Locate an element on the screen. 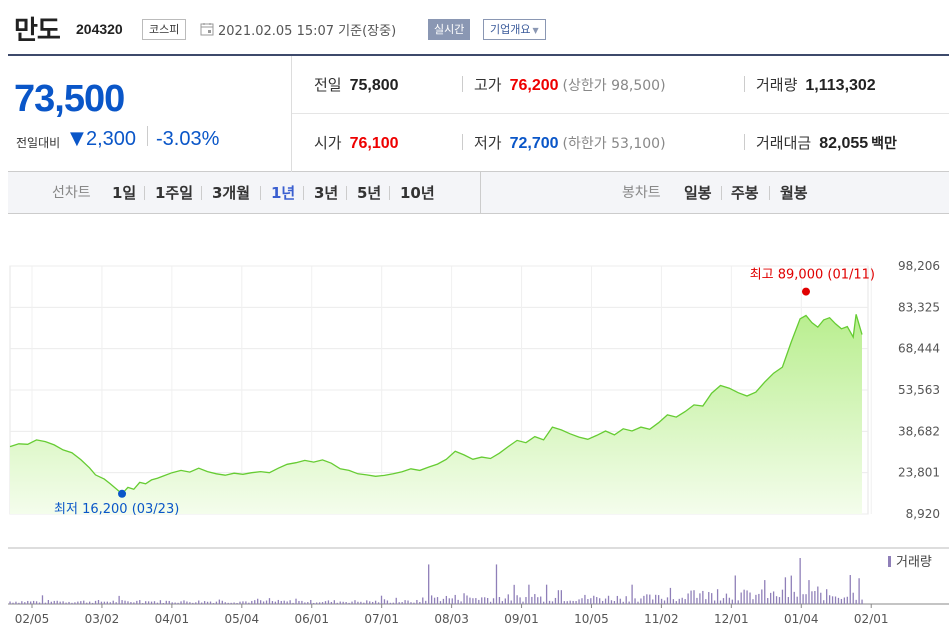  current-price-block: 73,500 전일대비 ▼ 2,300 -3.03% is located at coordinates (150, 114).